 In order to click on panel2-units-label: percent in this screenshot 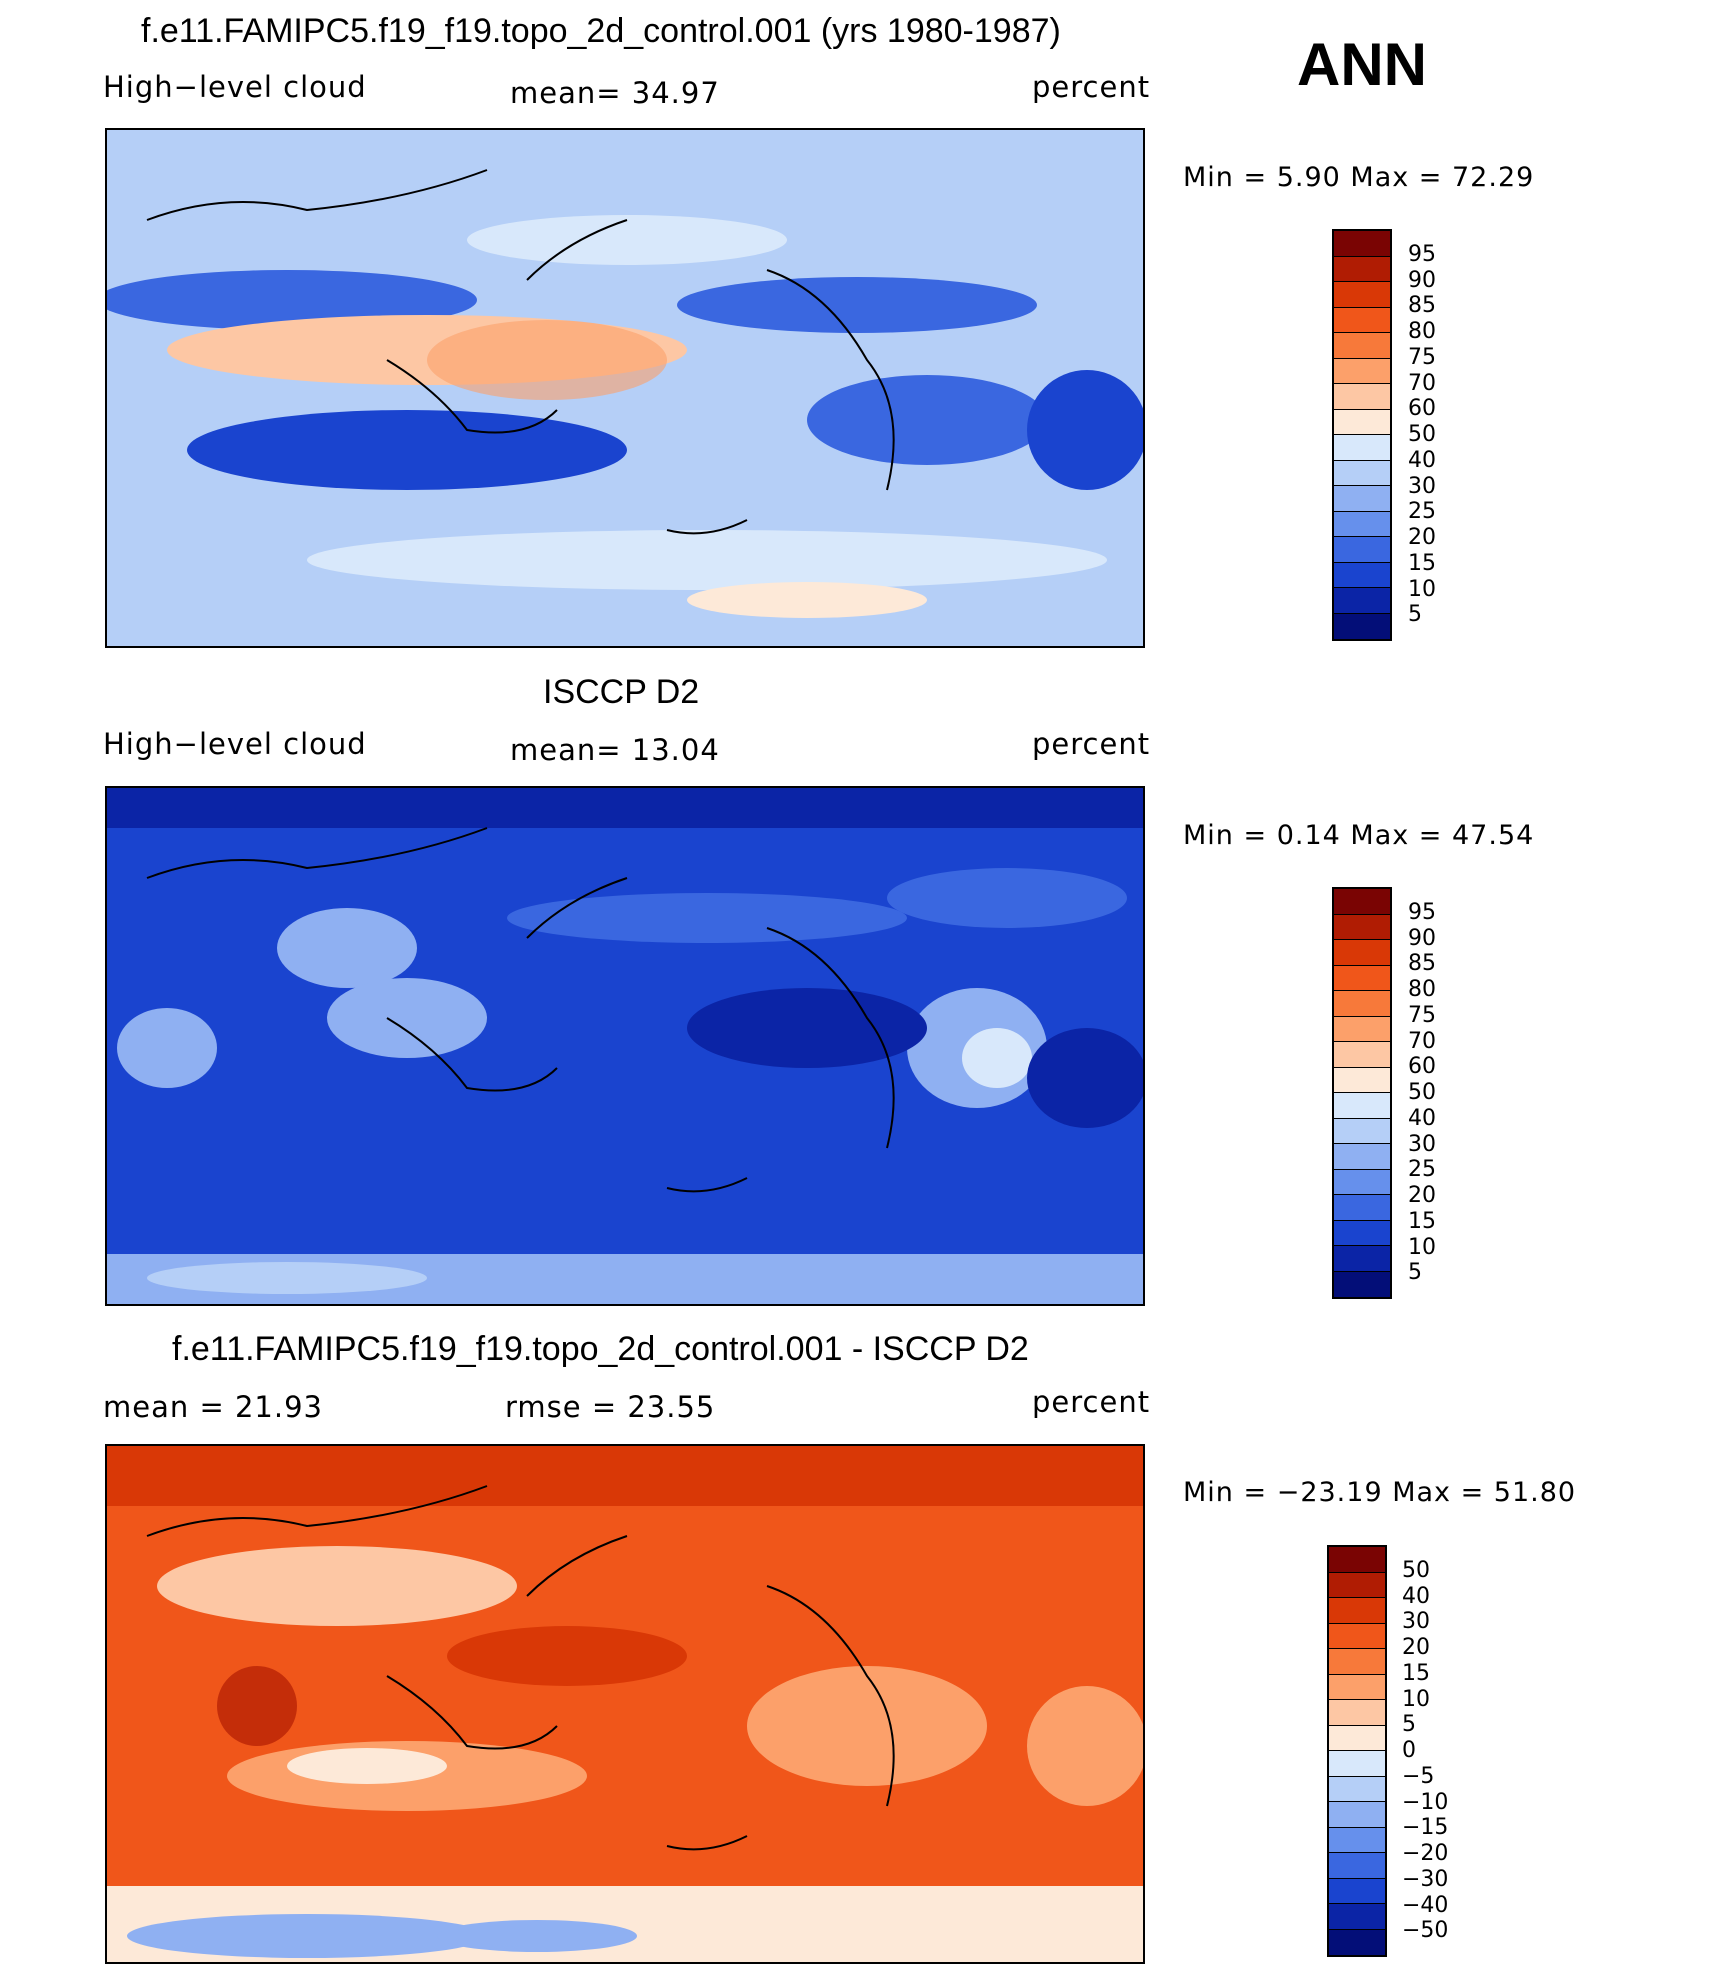, I will do `click(1091, 744)`.